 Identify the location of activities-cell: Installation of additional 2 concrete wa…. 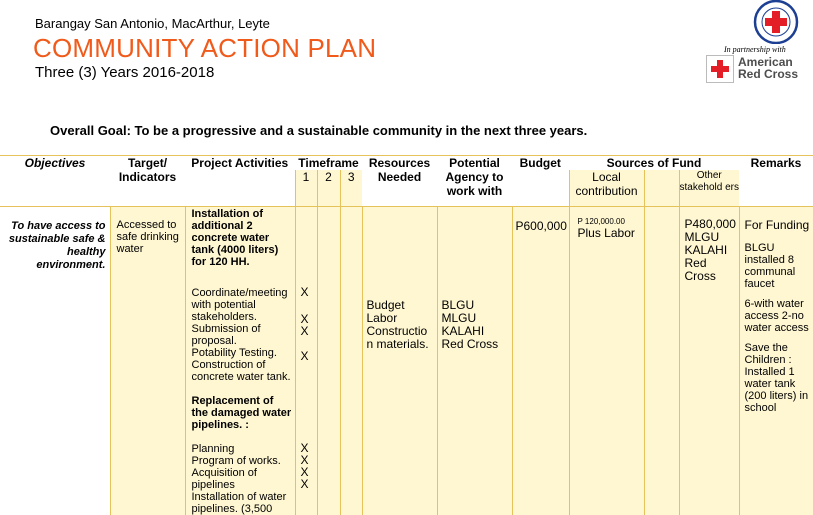
(239, 360).